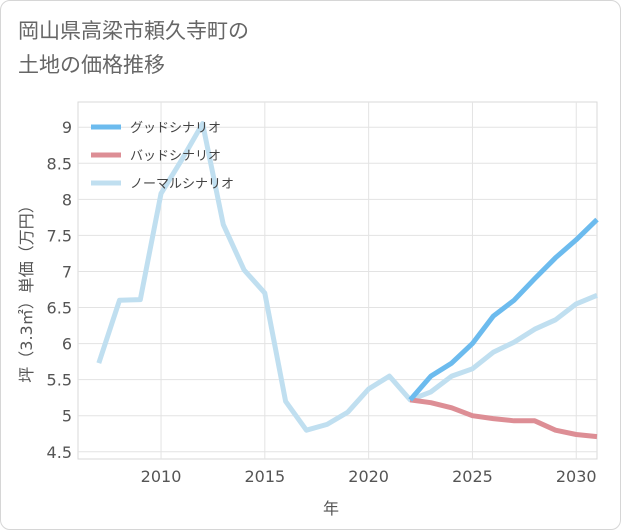 The width and height of the screenshot is (621, 530). What do you see at coordinates (368, 476) in the screenshot?
I see `x-tick-label: 2020` at bounding box center [368, 476].